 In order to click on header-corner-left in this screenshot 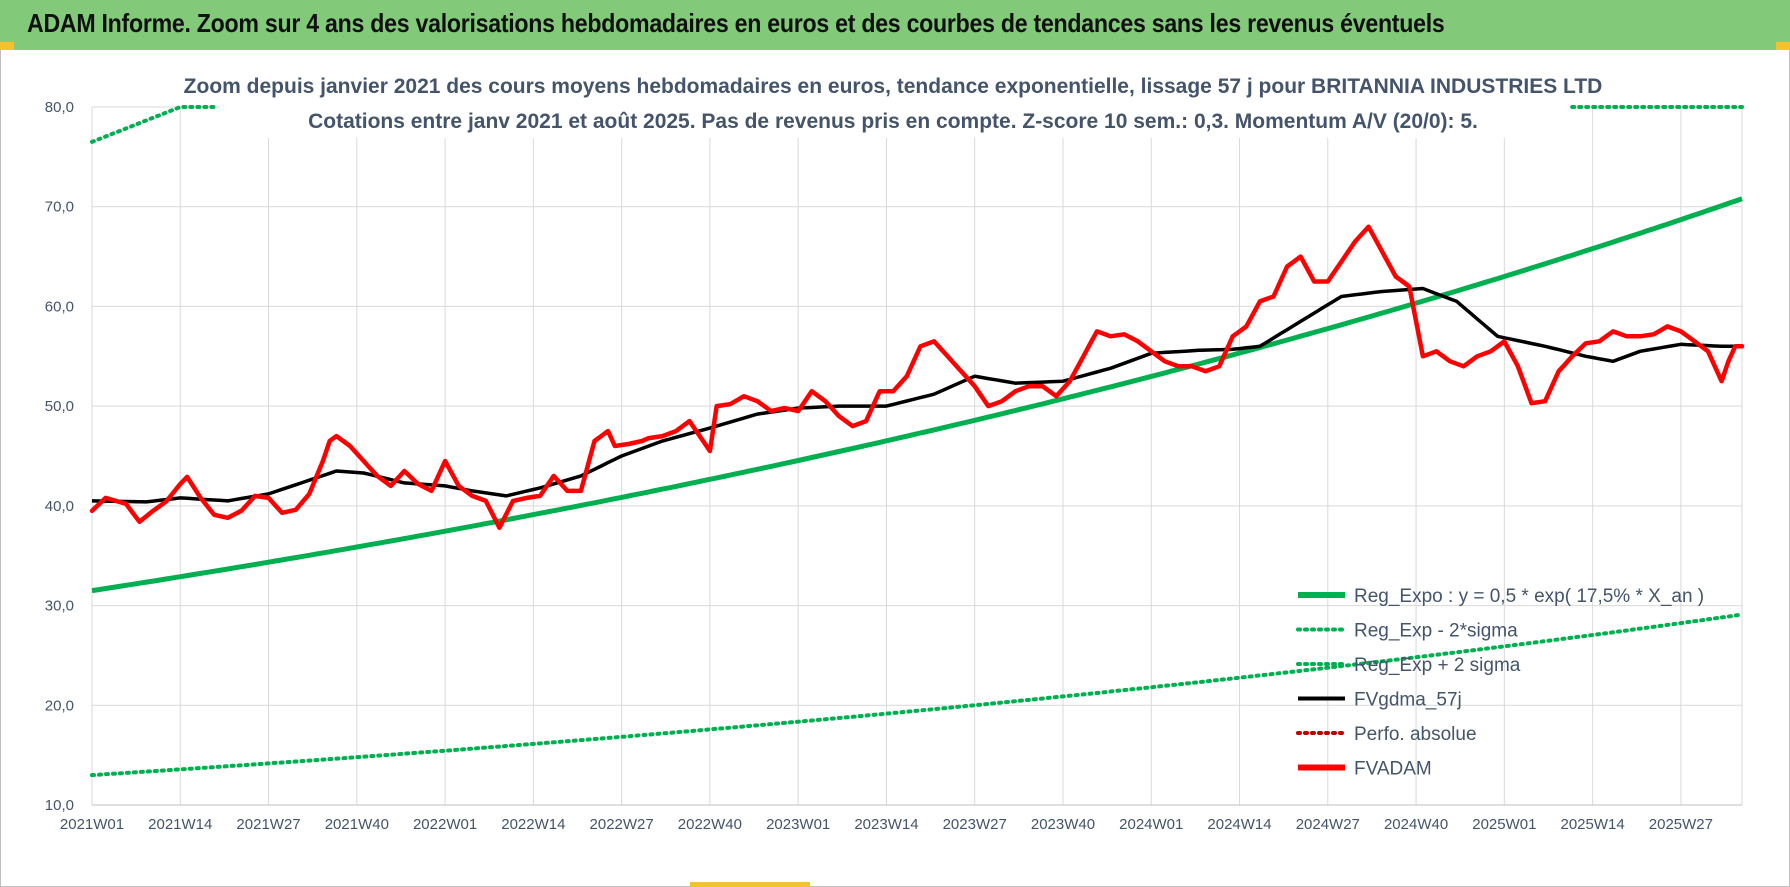, I will do `click(7, 46)`.